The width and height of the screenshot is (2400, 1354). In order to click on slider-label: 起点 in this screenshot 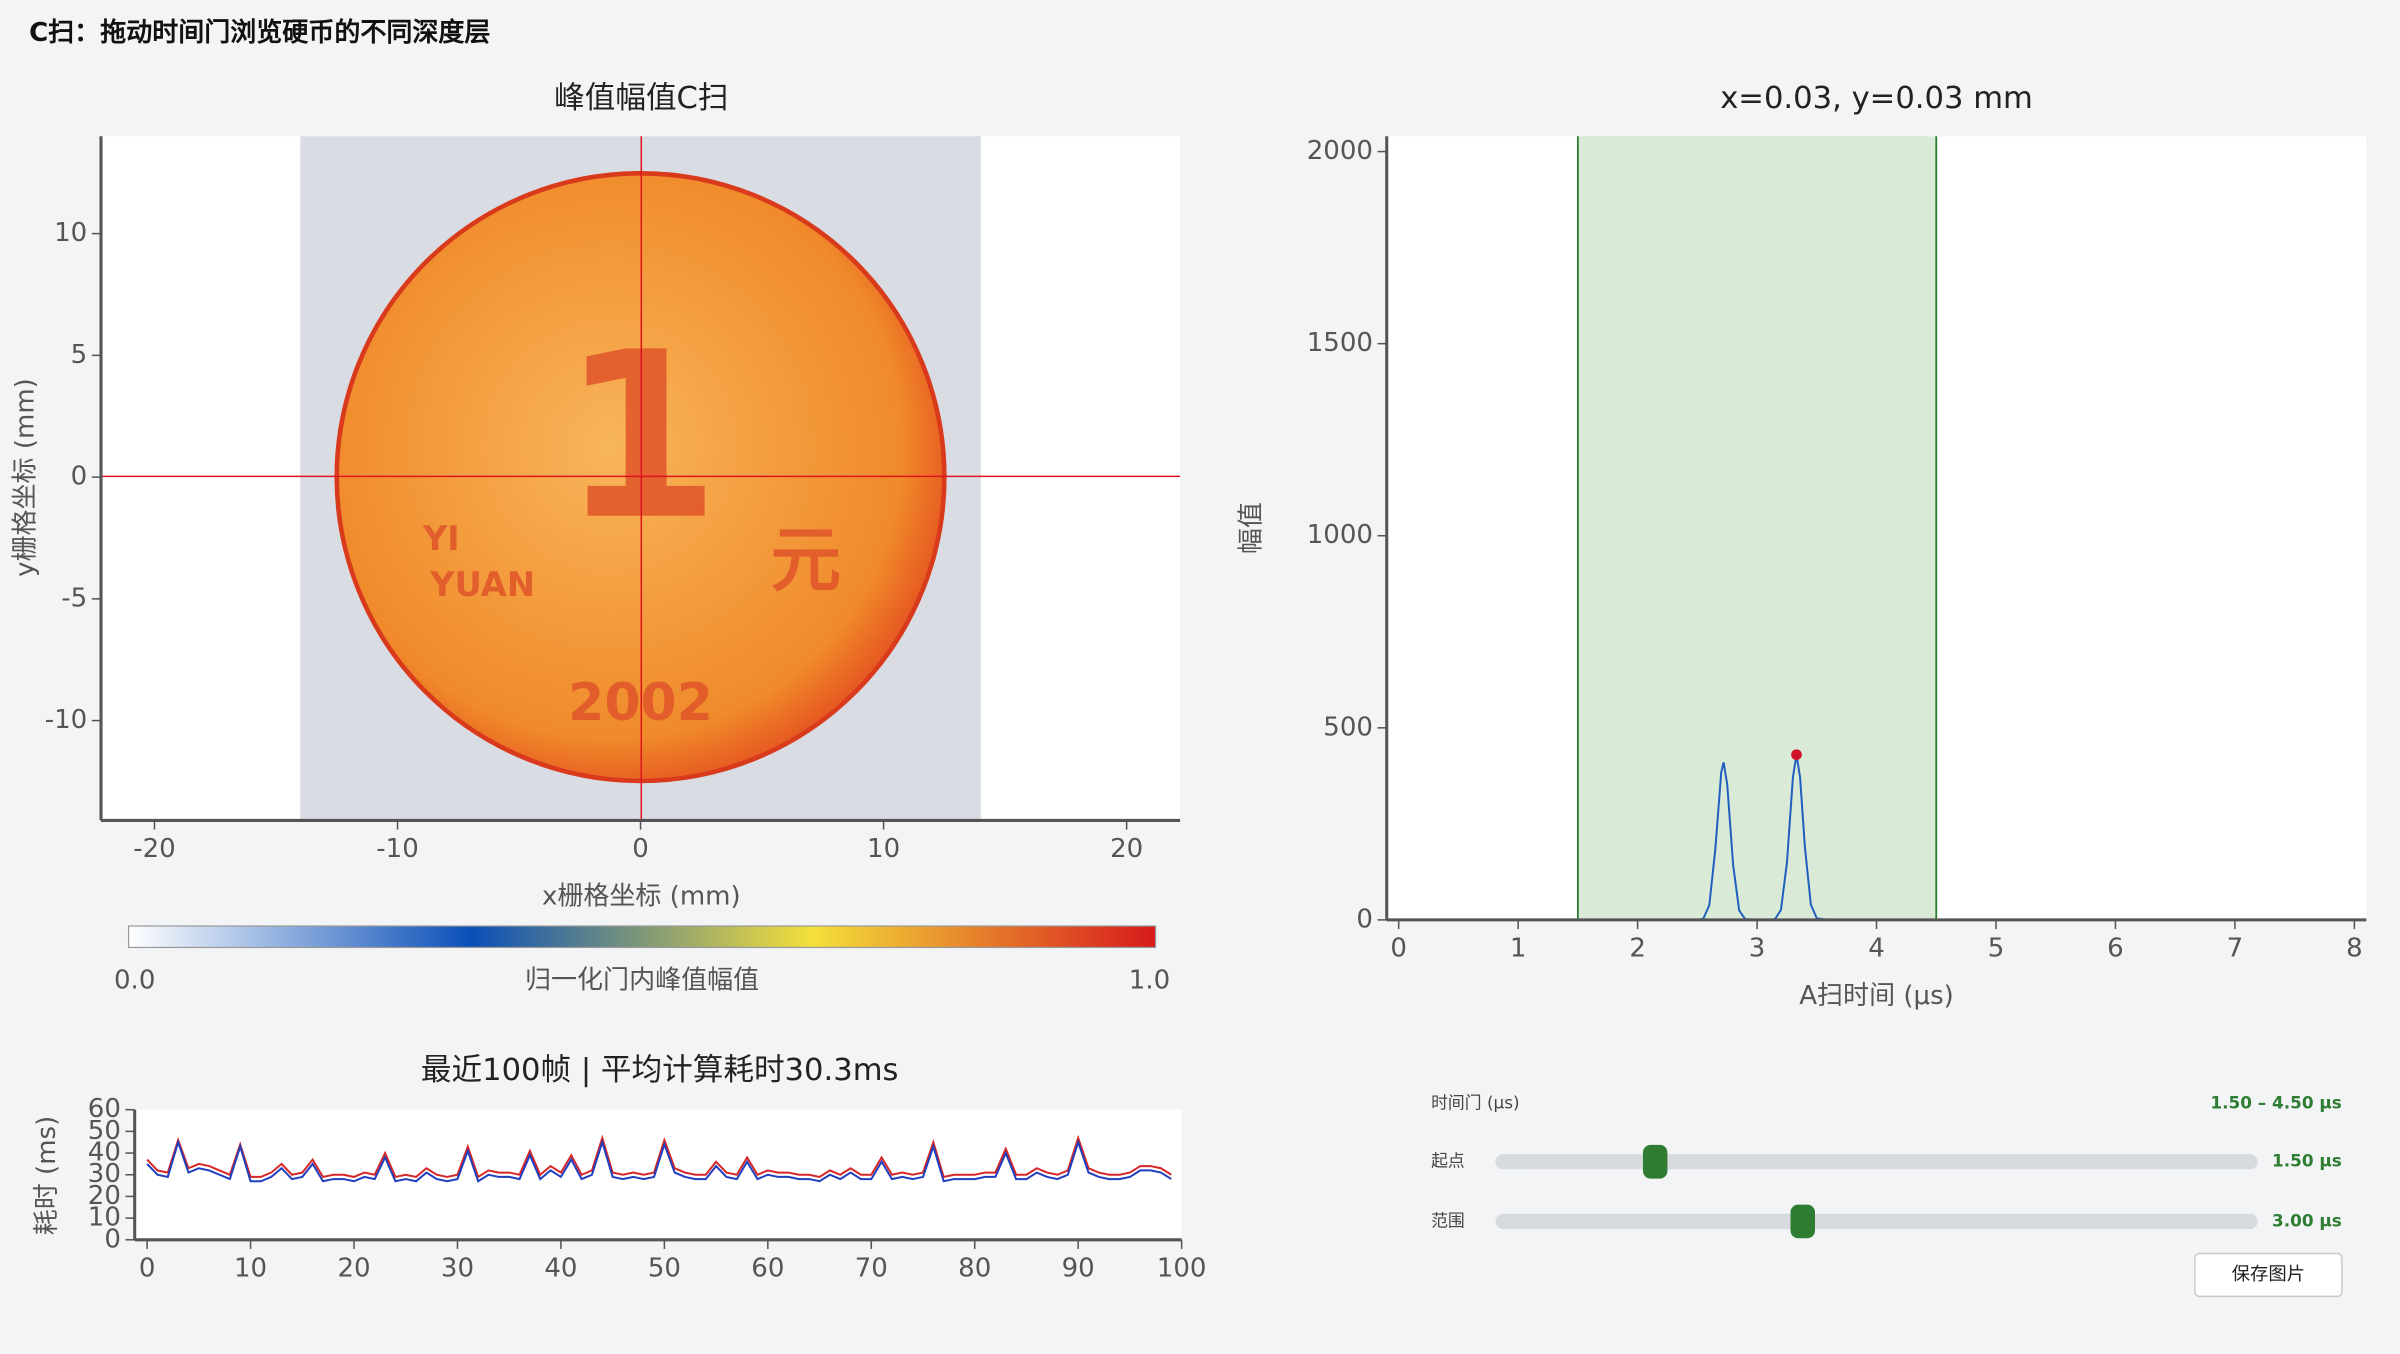, I will do `click(1448, 1161)`.